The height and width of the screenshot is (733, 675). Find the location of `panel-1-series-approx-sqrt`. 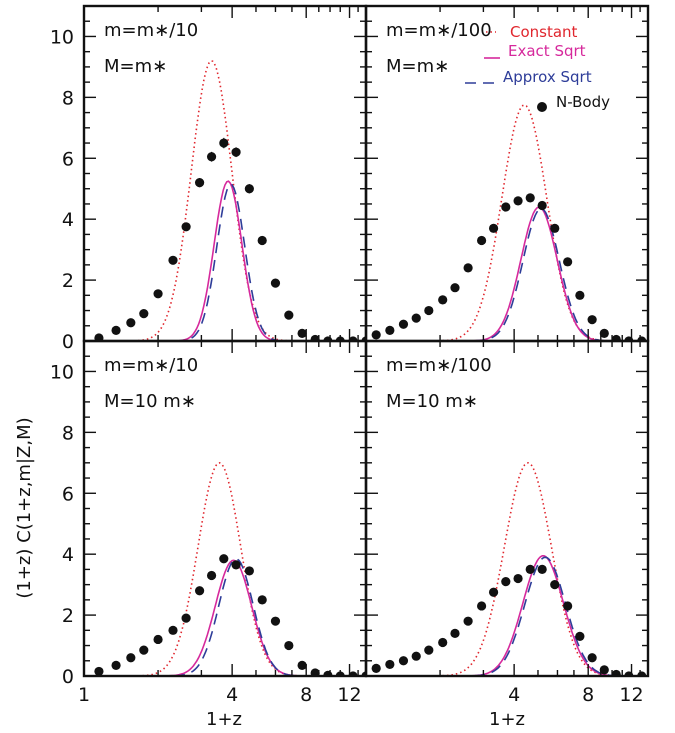

panel-1-series-approx-sqrt is located at coordinates (507, 274).